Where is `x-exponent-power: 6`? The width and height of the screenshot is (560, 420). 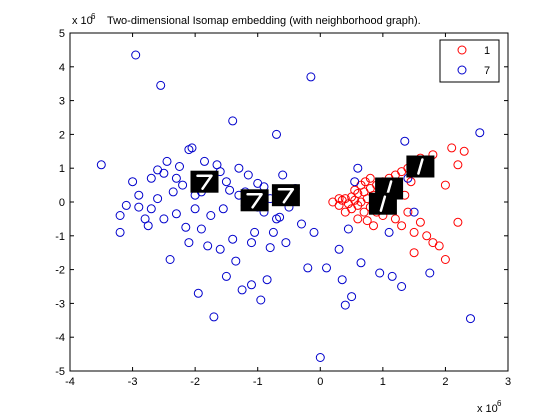
x-exponent-power: 6 is located at coordinates (499, 403).